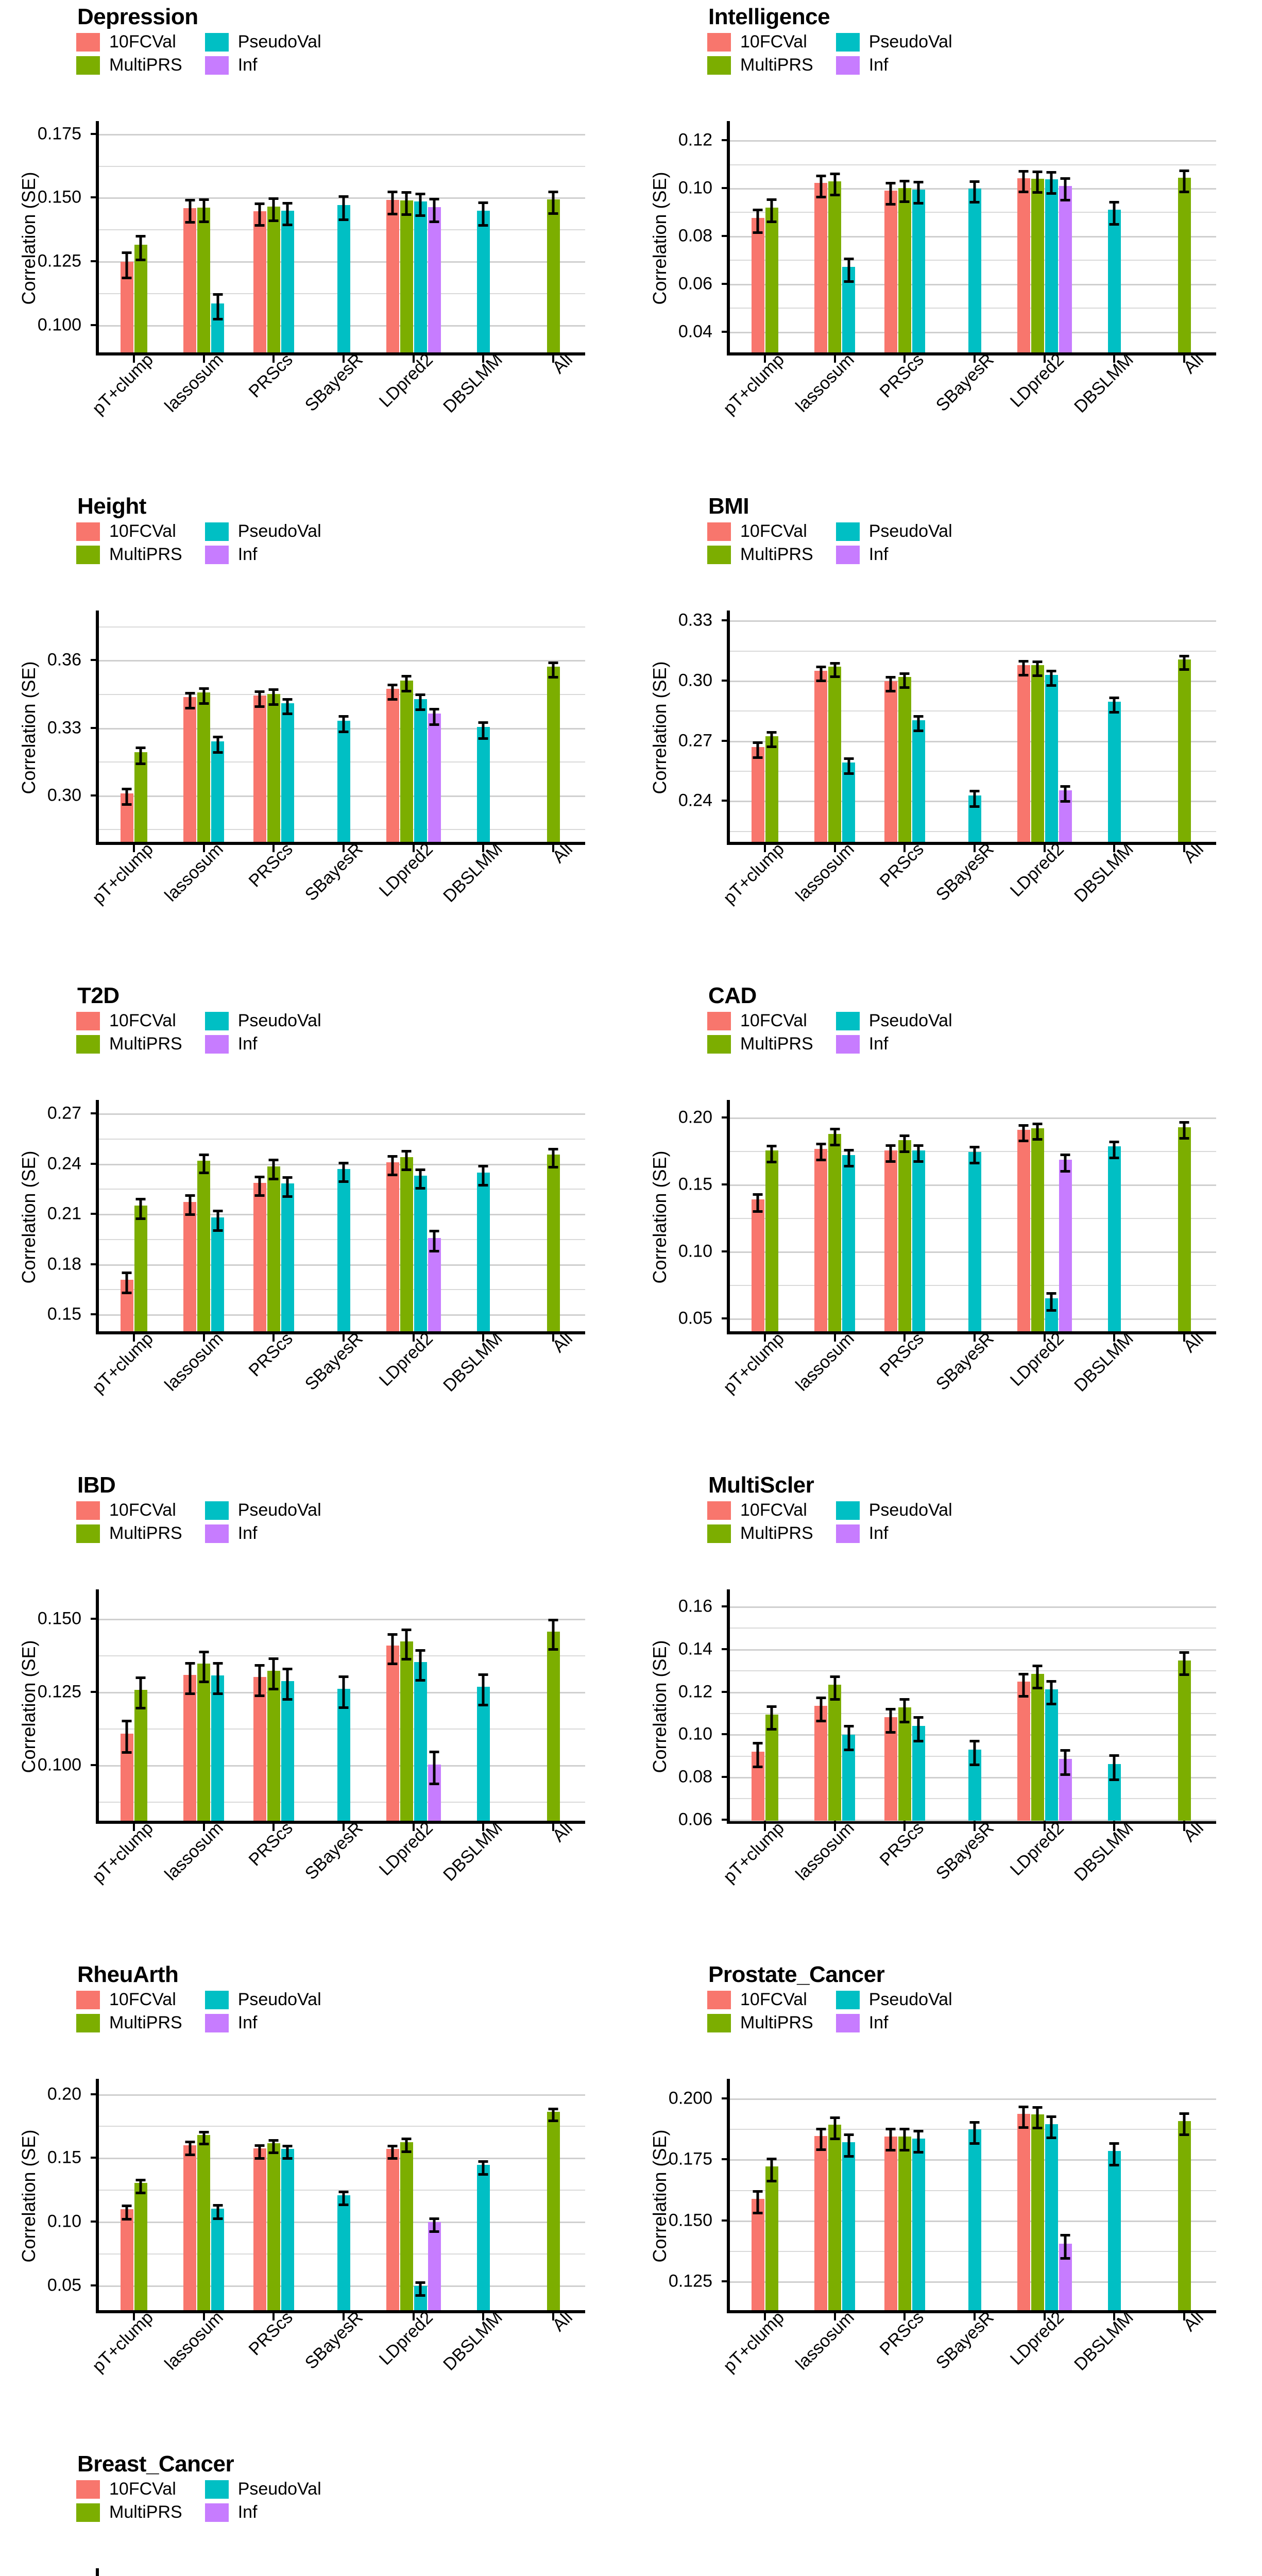 Image resolution: width=1262 pixels, height=2576 pixels. I want to click on y-tick-label: 0.125, so click(59, 261).